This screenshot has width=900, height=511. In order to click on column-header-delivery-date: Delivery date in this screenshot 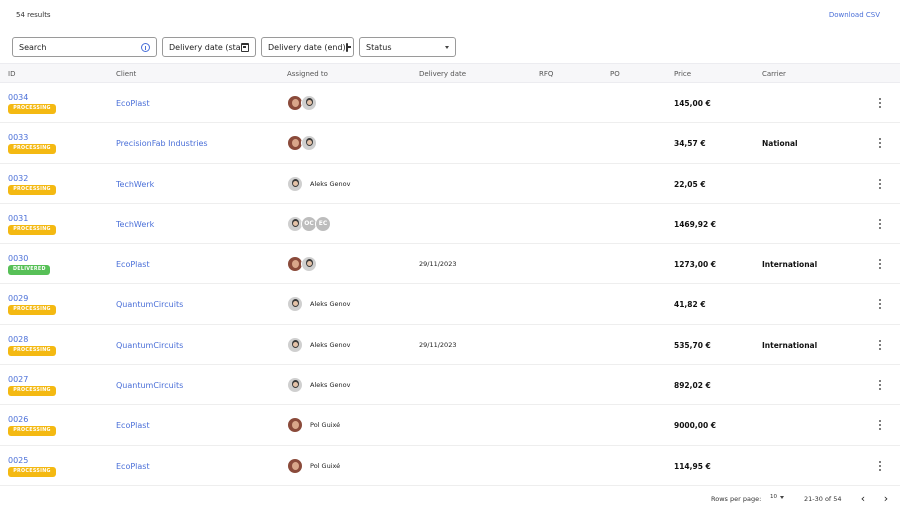, I will do `click(443, 74)`.